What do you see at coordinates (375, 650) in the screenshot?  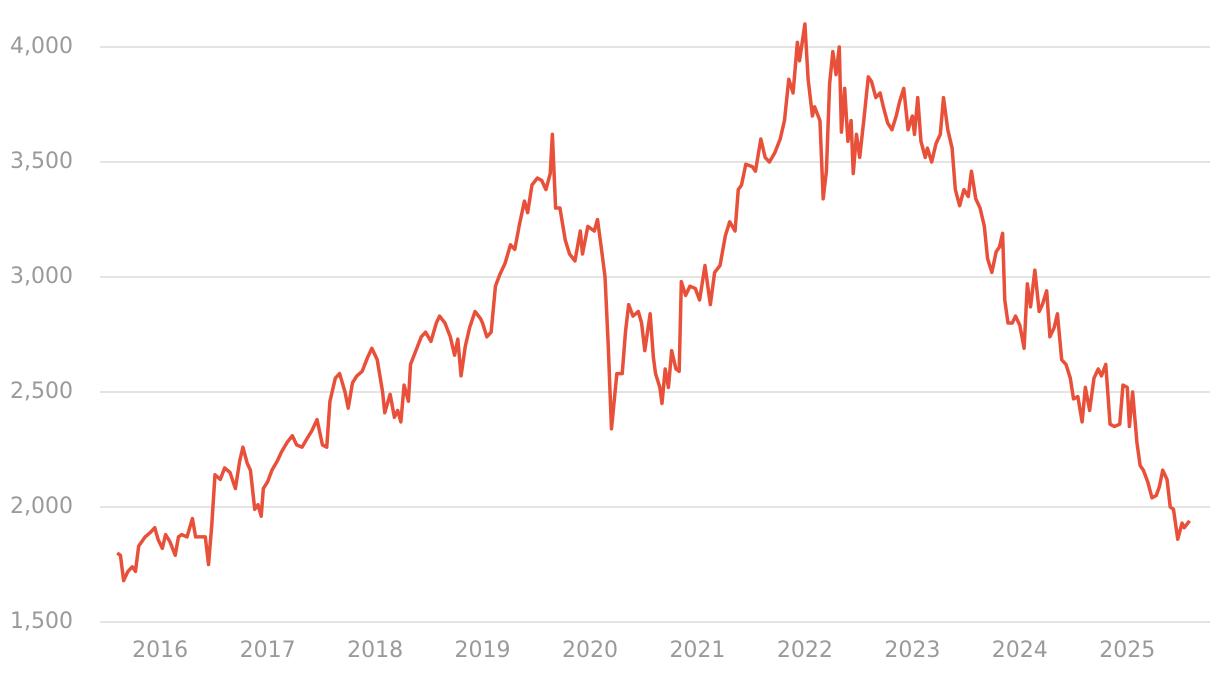 I see `x-tick-label: 2018` at bounding box center [375, 650].